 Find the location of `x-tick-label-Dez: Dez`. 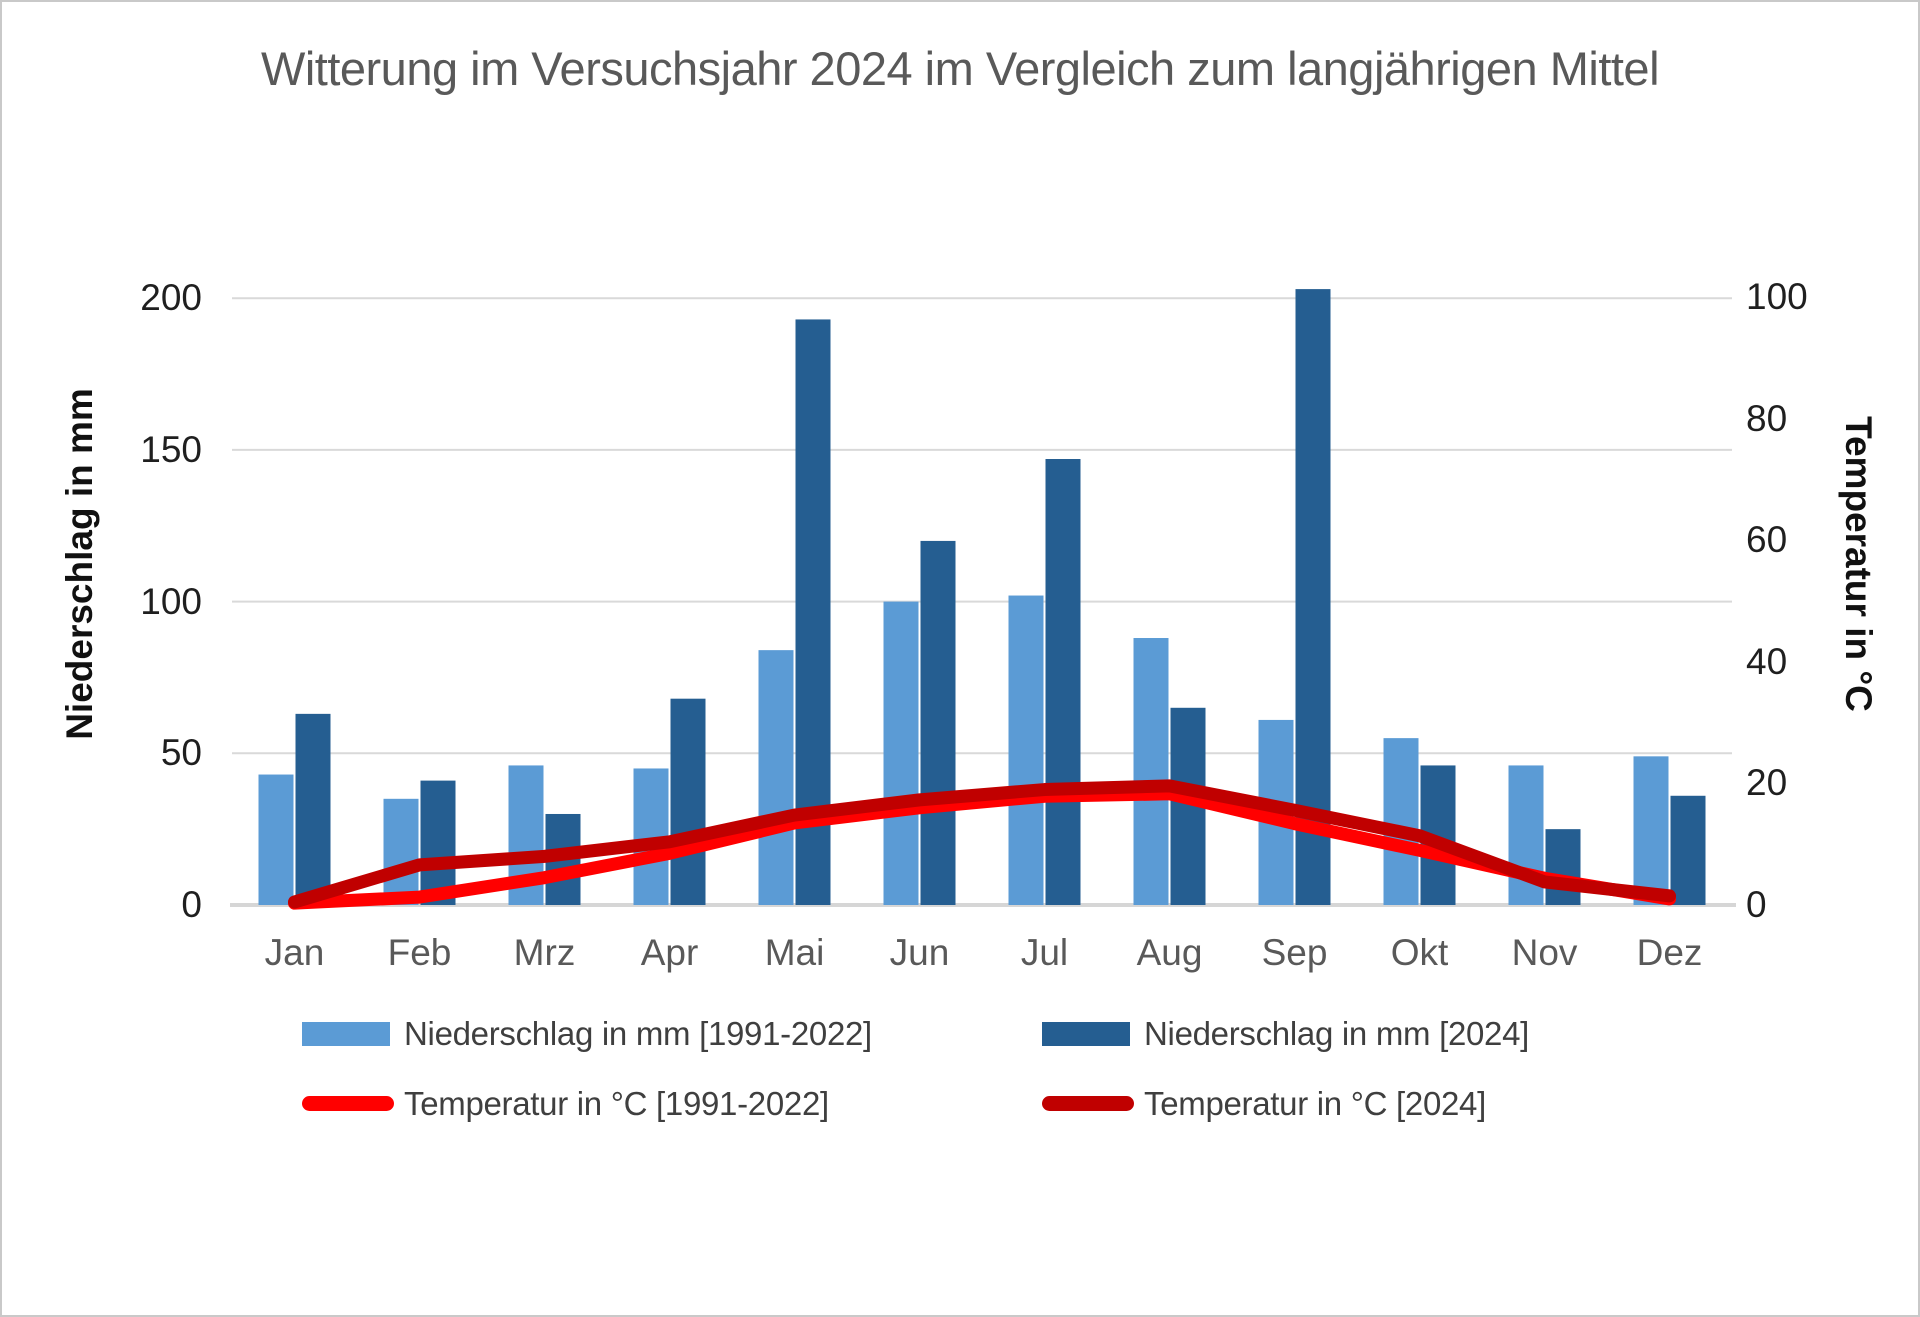

x-tick-label-Dez: Dez is located at coordinates (1669, 952).